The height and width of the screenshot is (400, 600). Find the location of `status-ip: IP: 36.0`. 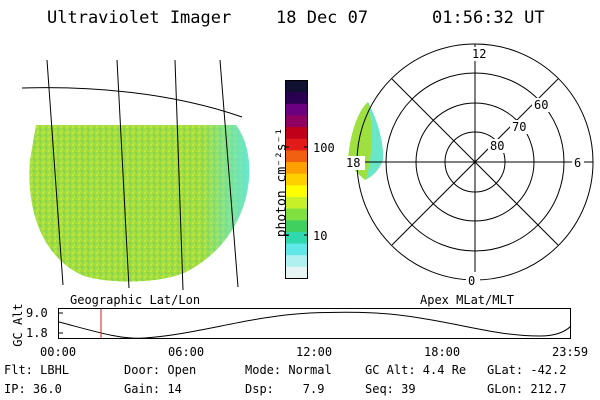

status-ip: IP: 36.0 is located at coordinates (33, 389).